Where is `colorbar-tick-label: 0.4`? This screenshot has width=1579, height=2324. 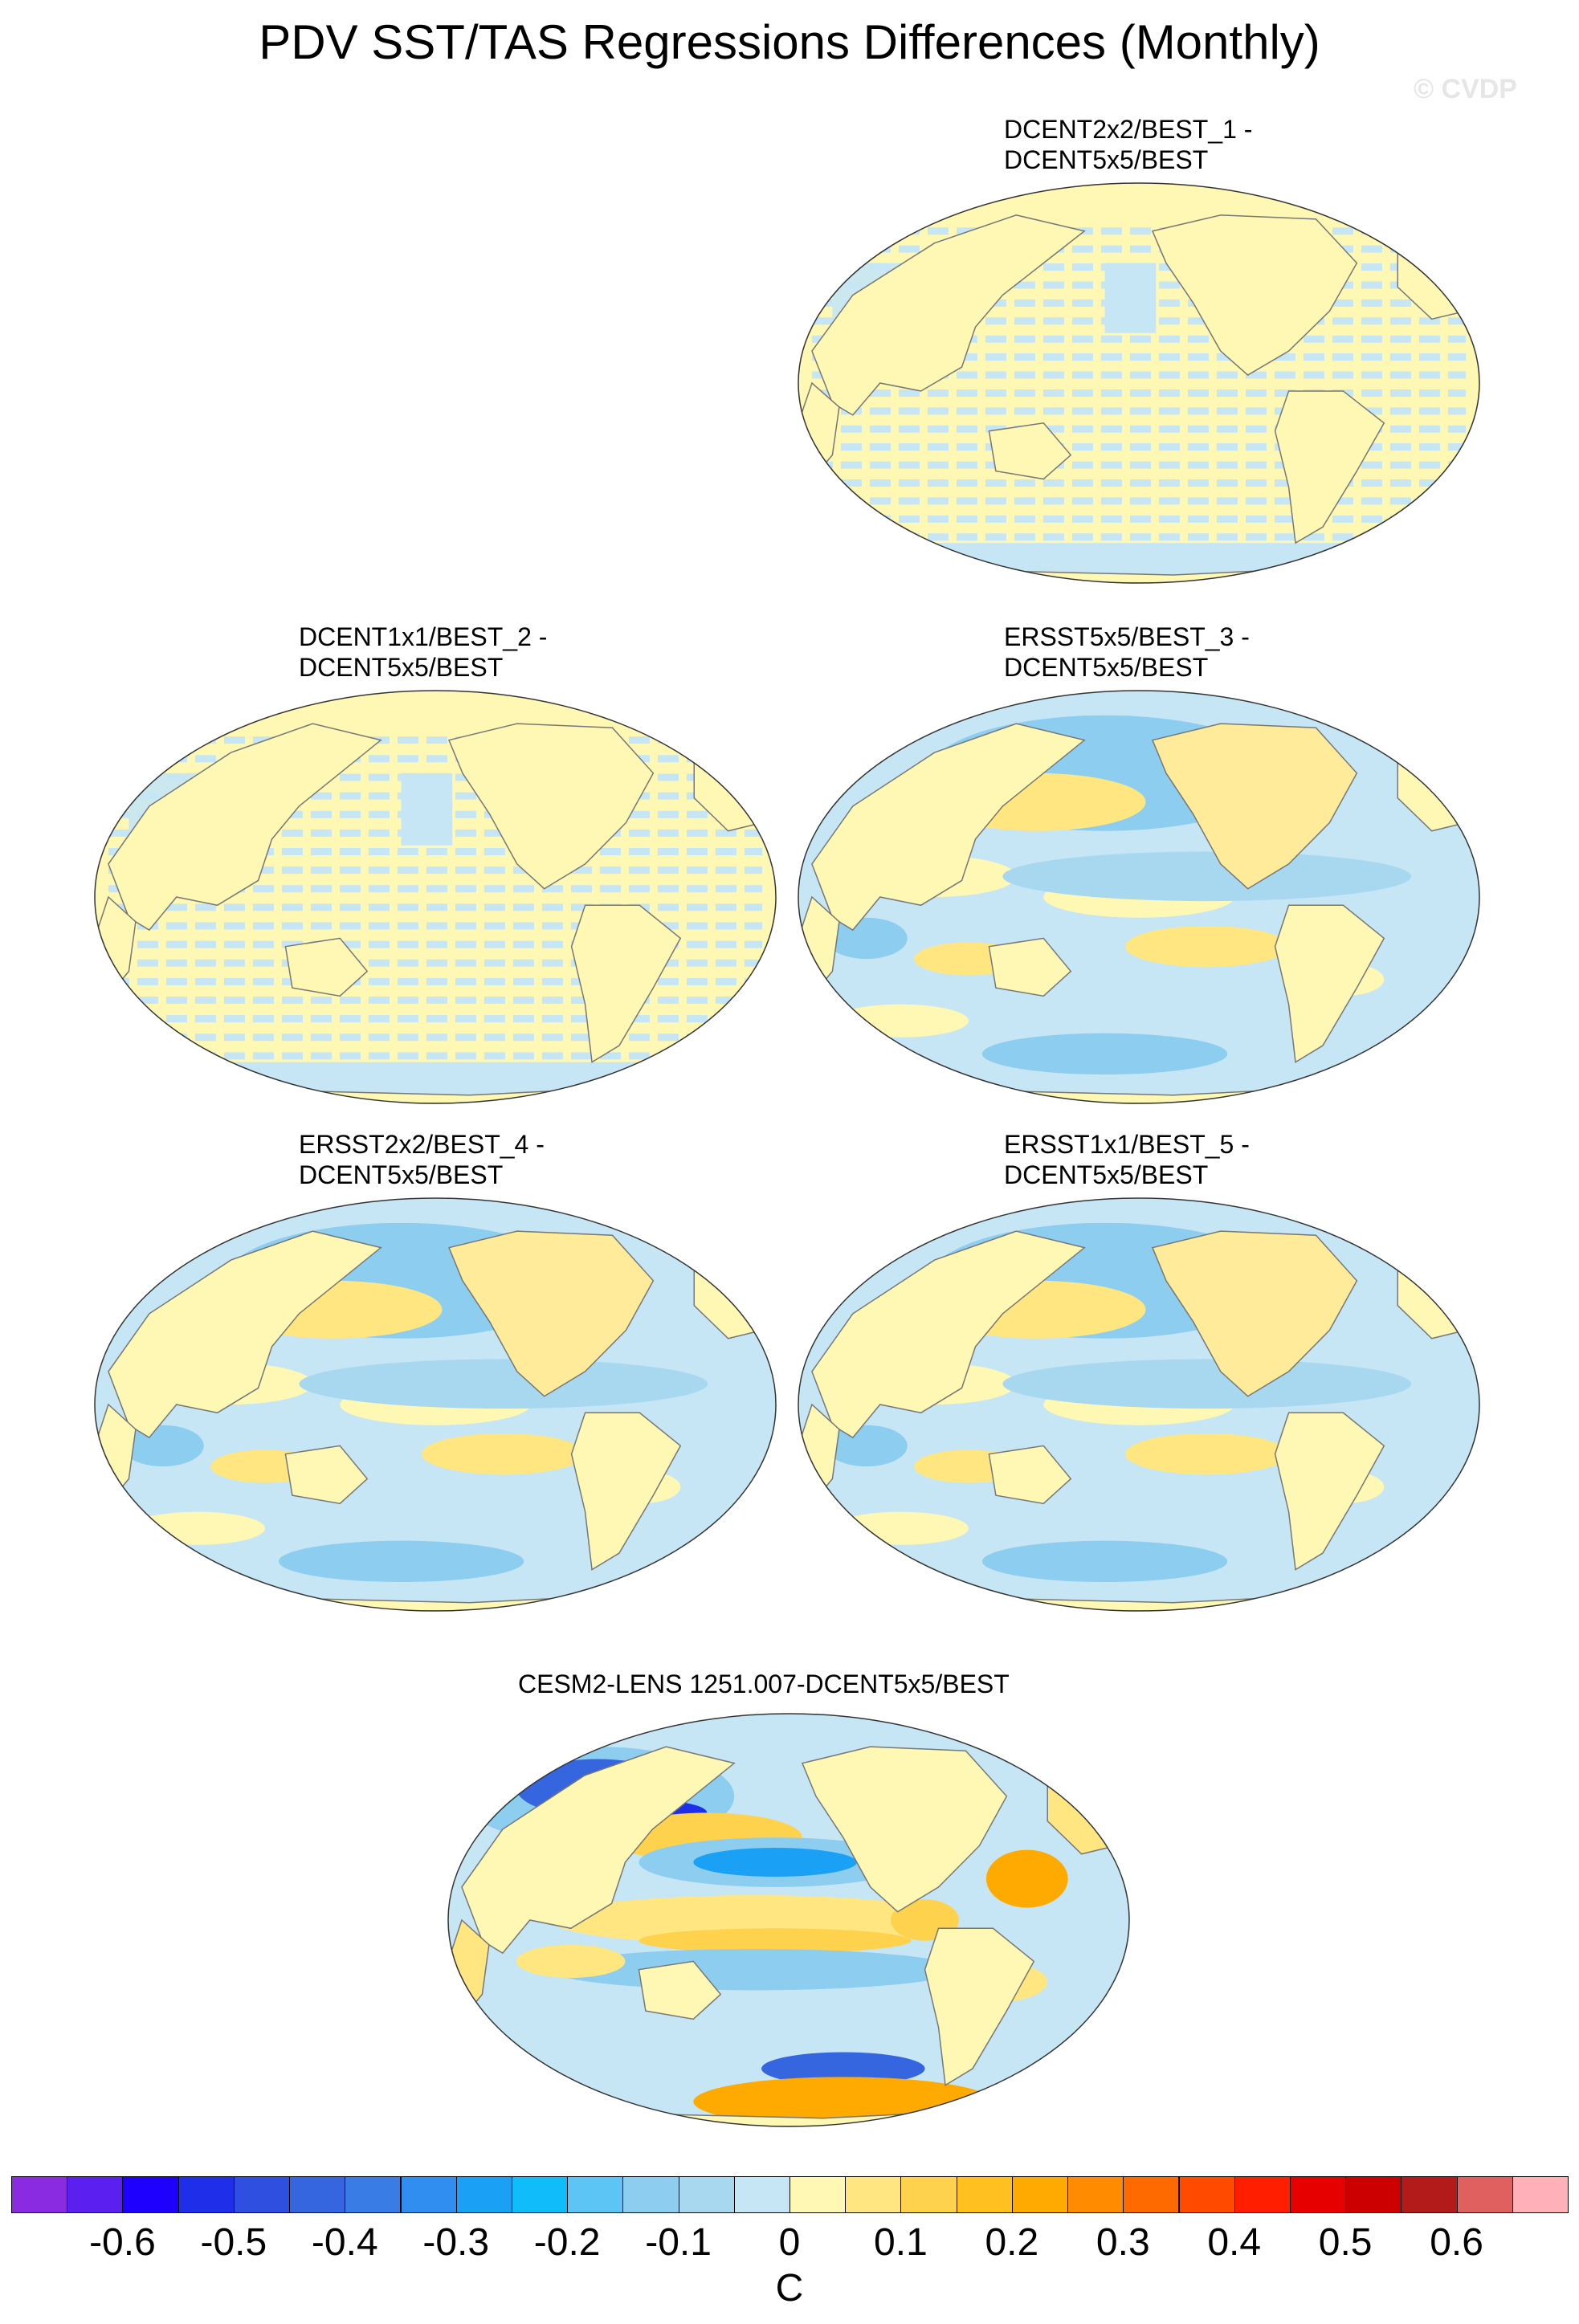
colorbar-tick-label: 0.4 is located at coordinates (1234, 2243).